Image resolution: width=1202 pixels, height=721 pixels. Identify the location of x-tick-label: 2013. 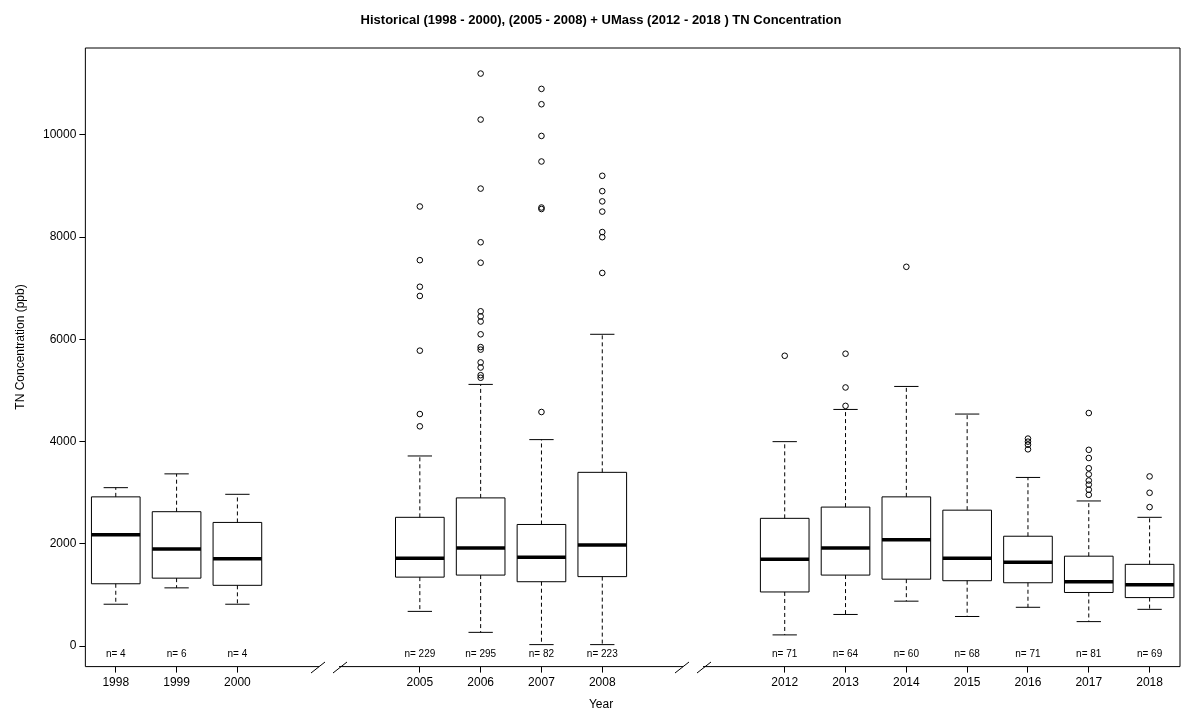
(846, 682).